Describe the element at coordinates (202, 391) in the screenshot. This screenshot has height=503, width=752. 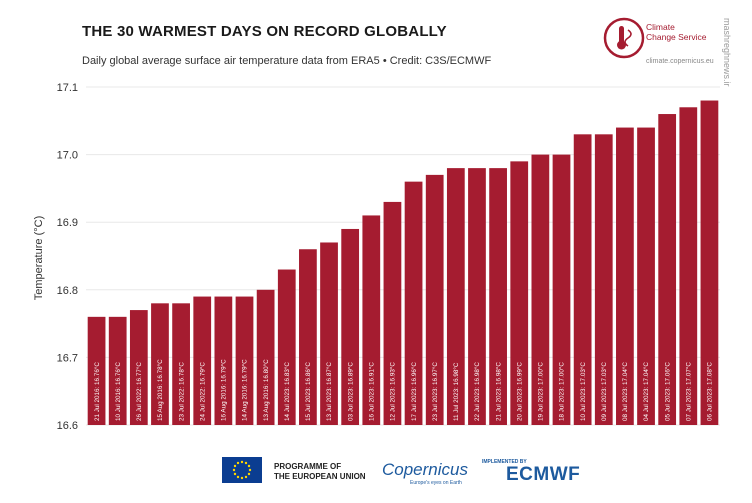
I see `bar-label: 24 Jul 2022: 16.79°C` at that location.